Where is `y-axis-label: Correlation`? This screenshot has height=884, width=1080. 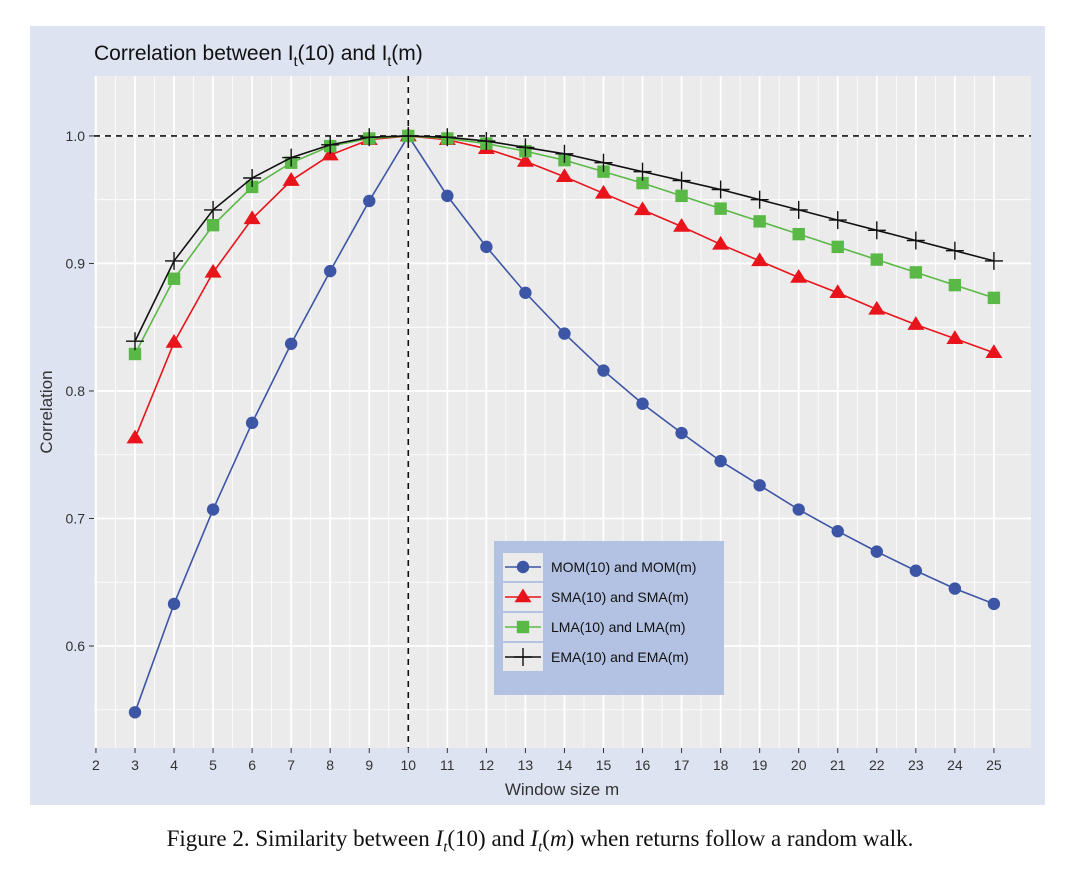
y-axis-label: Correlation is located at coordinates (46, 411).